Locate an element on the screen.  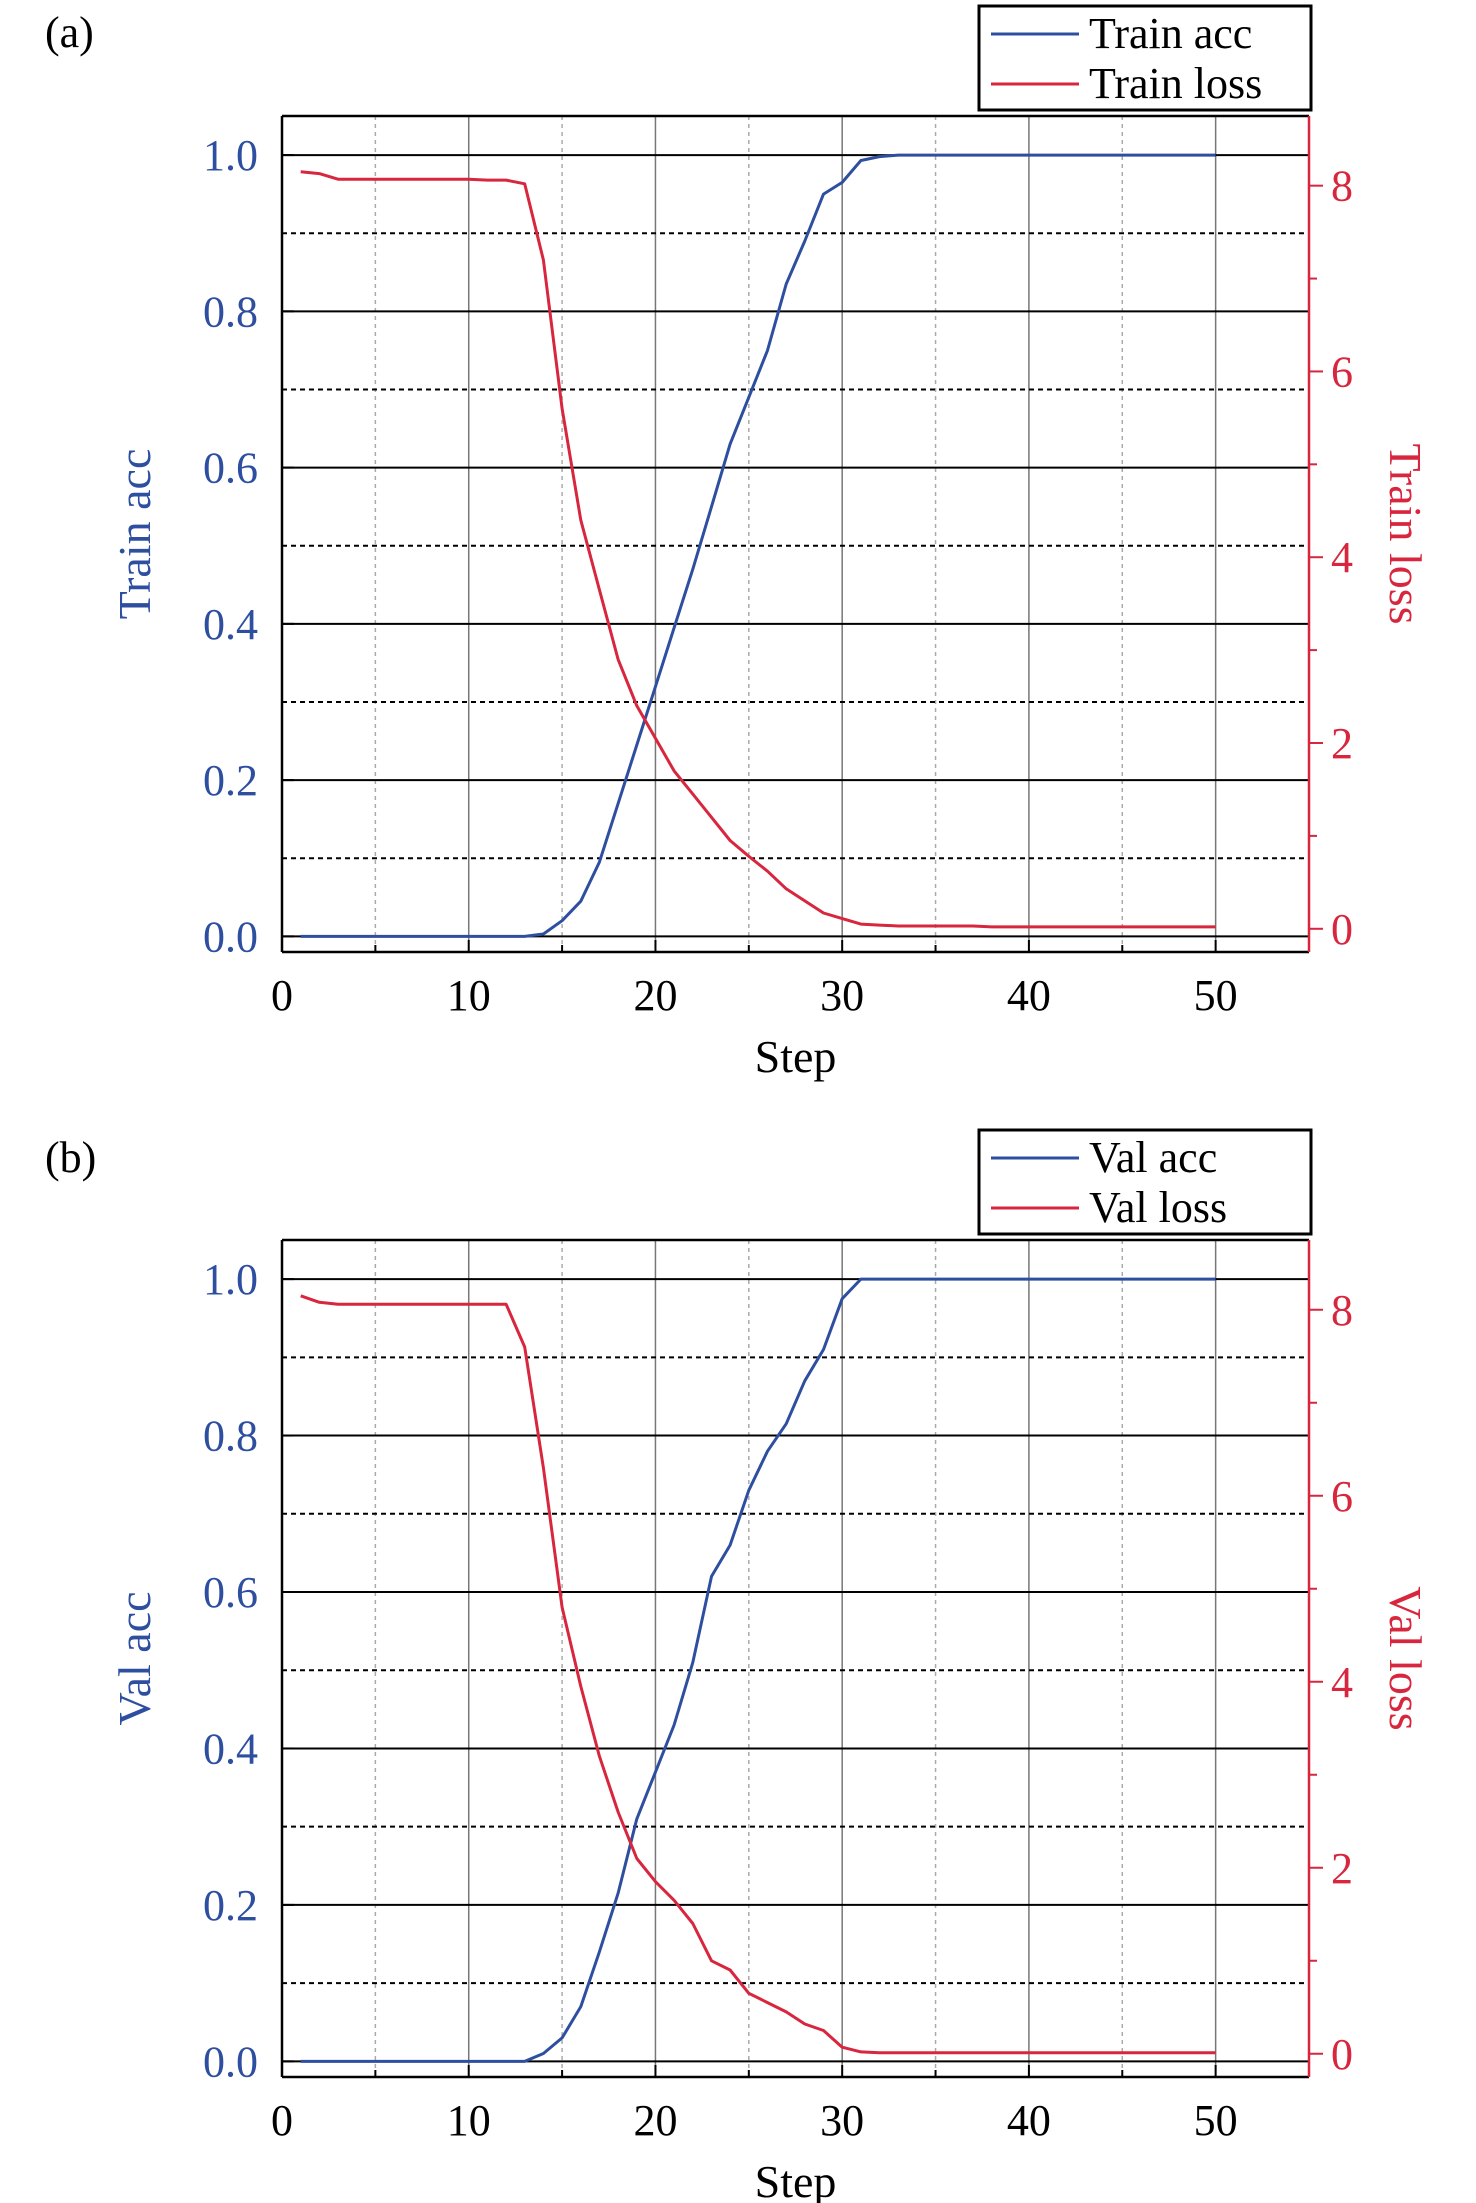
panel-label: (b) is located at coordinates (70, 1157).